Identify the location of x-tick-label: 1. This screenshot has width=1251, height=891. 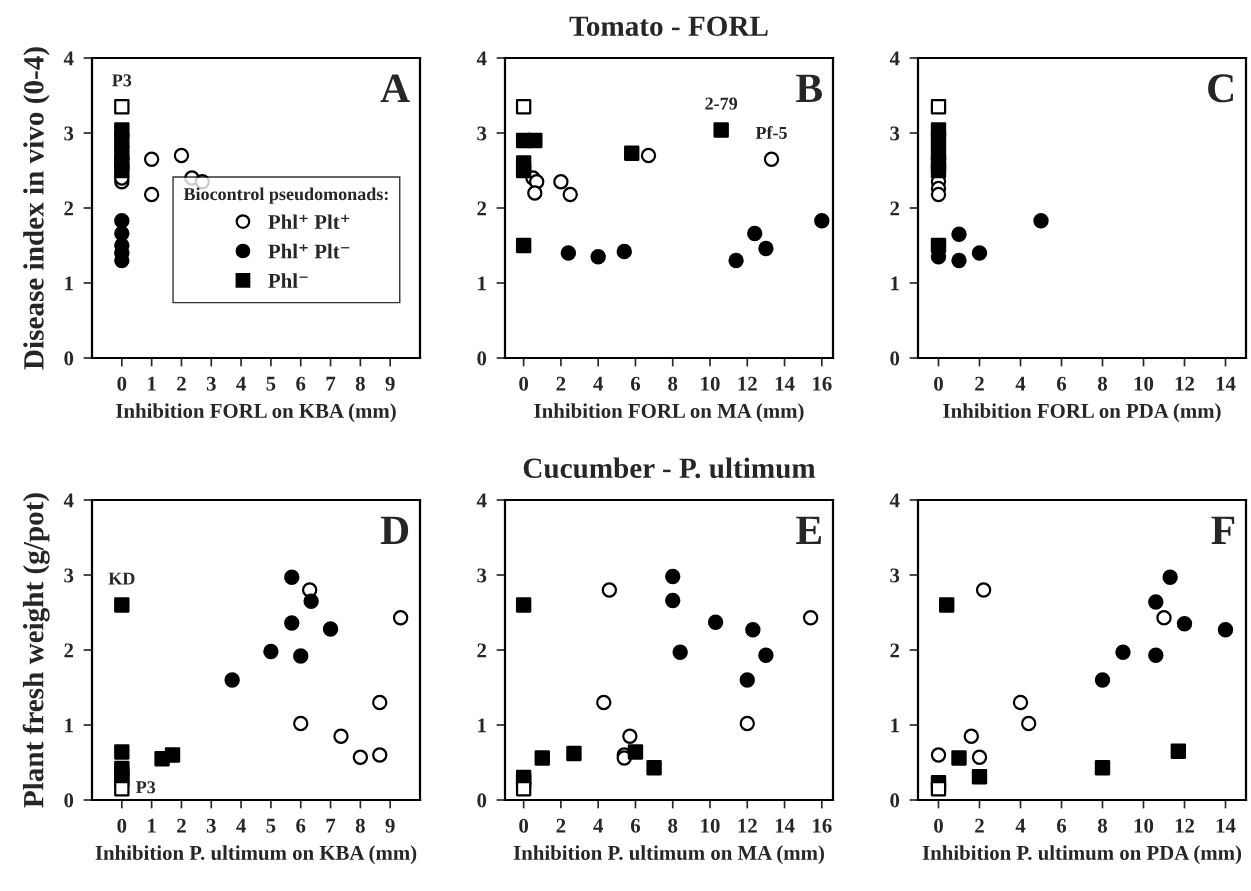
(152, 825).